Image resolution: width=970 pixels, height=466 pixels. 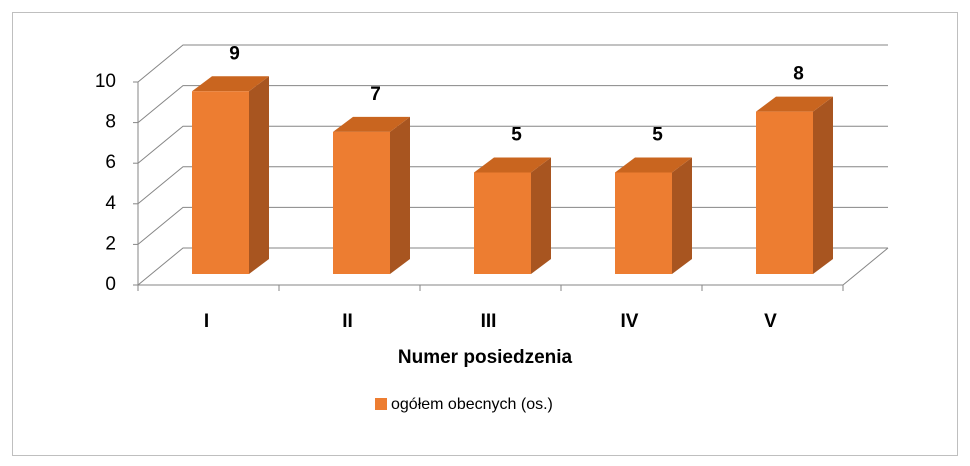 What do you see at coordinates (110, 284) in the screenshot?
I see `y-tick-label: 0` at bounding box center [110, 284].